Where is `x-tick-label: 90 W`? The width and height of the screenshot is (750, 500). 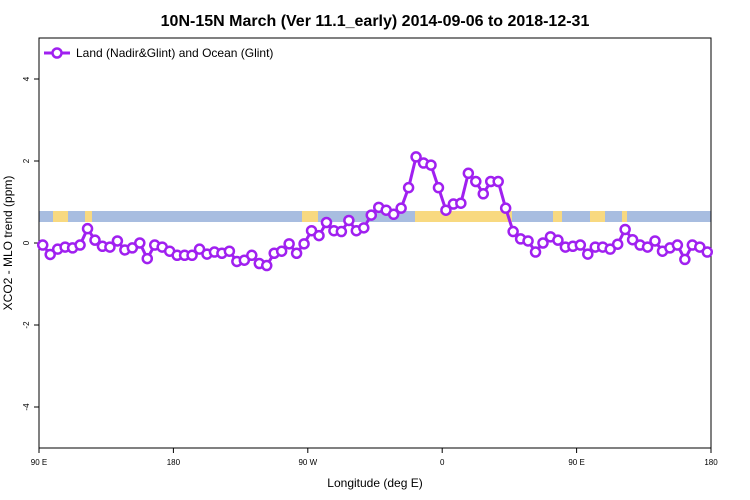 x-tick-label: 90 W is located at coordinates (307, 462).